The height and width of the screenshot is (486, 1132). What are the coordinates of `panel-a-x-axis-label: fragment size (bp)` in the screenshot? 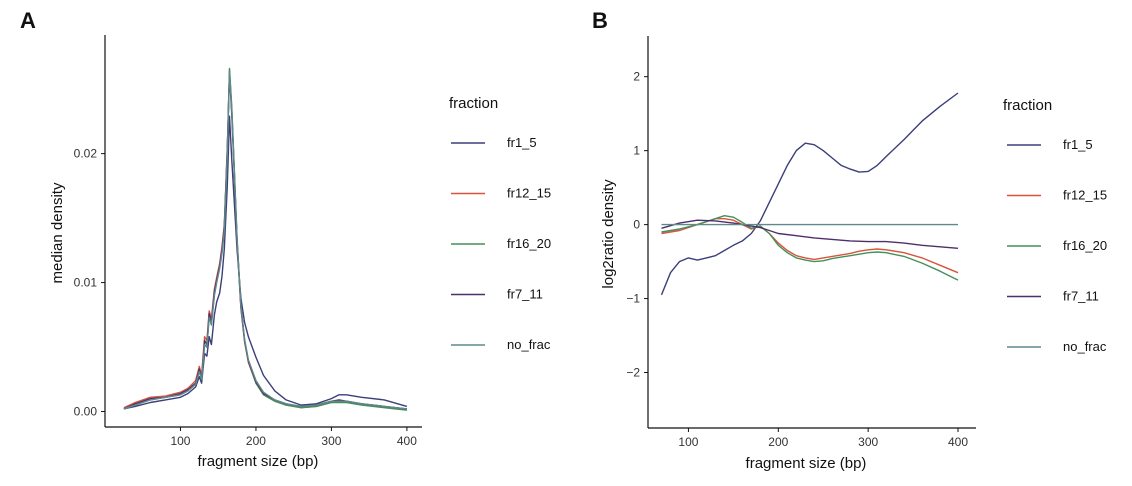 It's located at (258, 461).